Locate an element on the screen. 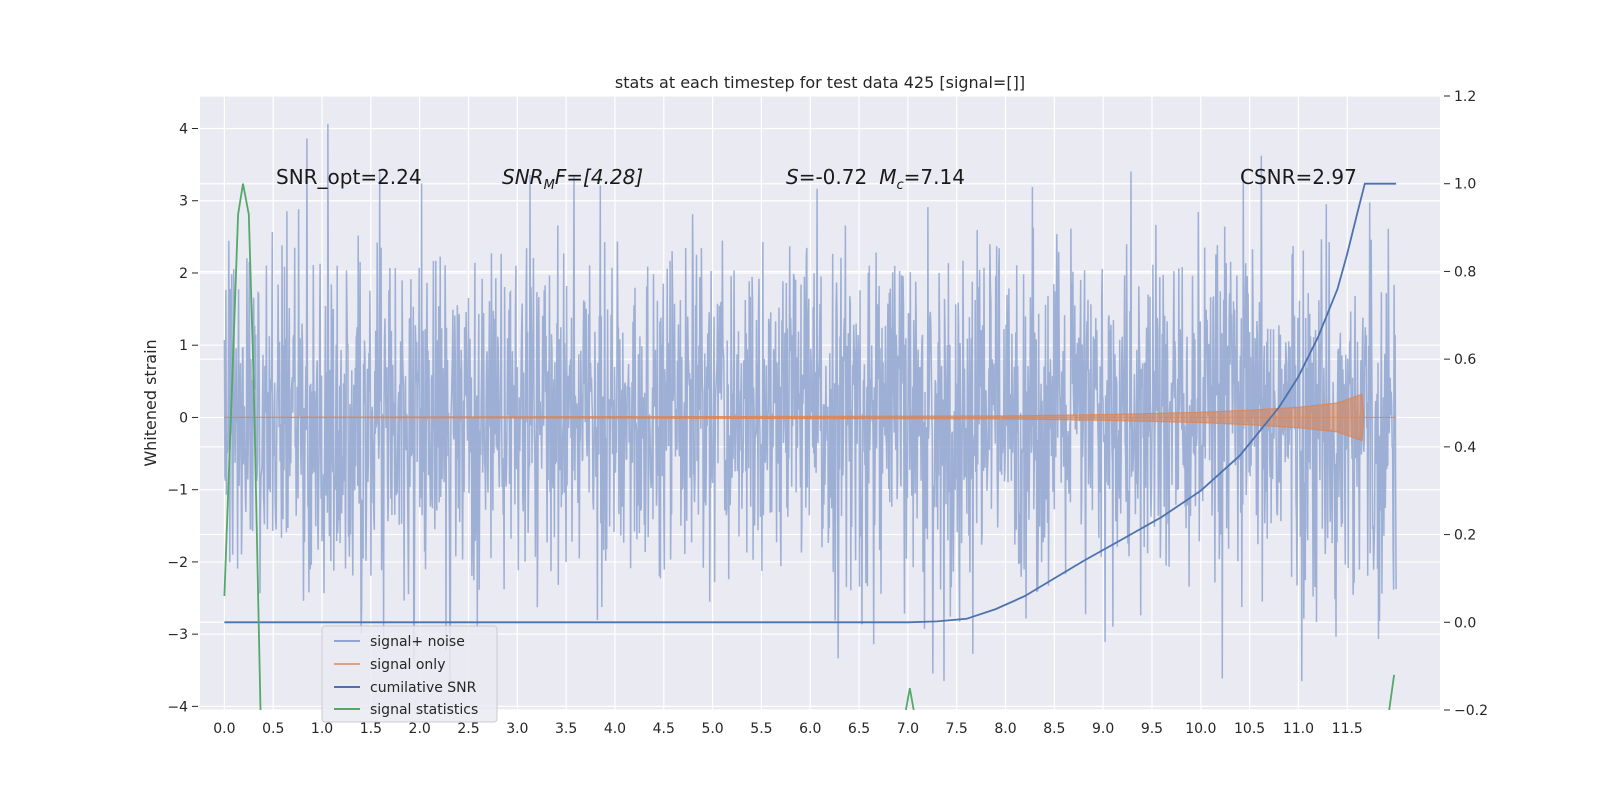  x-tick-label: 11.0 is located at coordinates (1298, 729).